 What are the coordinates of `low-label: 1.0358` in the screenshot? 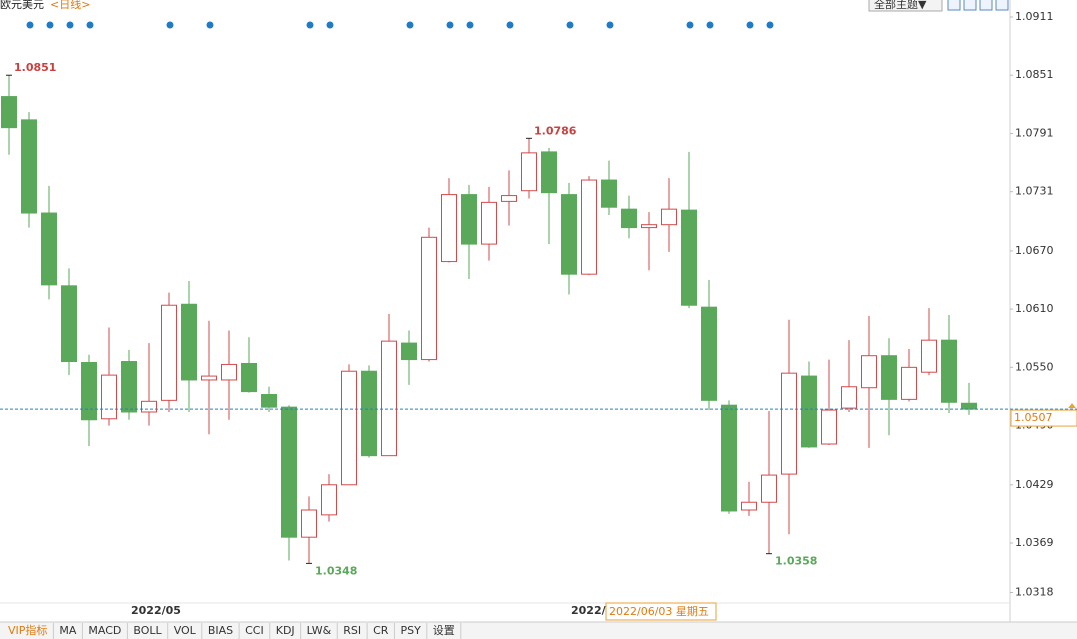 It's located at (796, 561).